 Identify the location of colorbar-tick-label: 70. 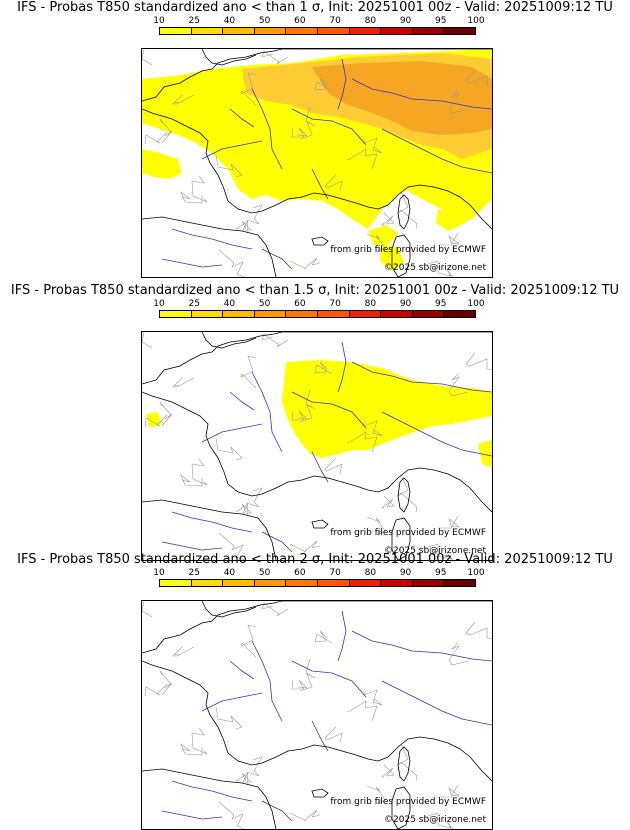
(335, 21).